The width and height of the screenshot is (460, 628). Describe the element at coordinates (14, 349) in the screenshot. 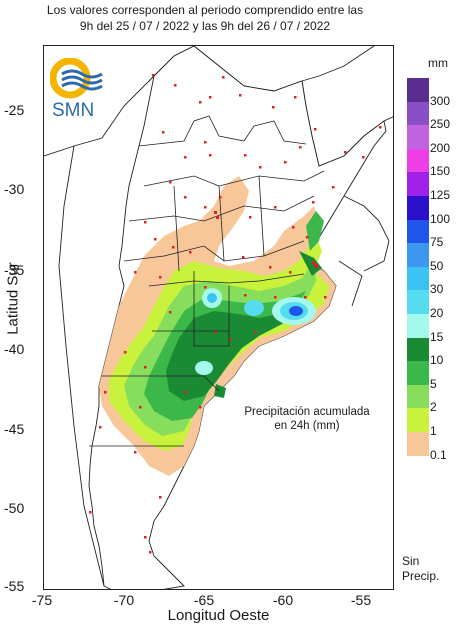

I see `y-tick: -40` at that location.